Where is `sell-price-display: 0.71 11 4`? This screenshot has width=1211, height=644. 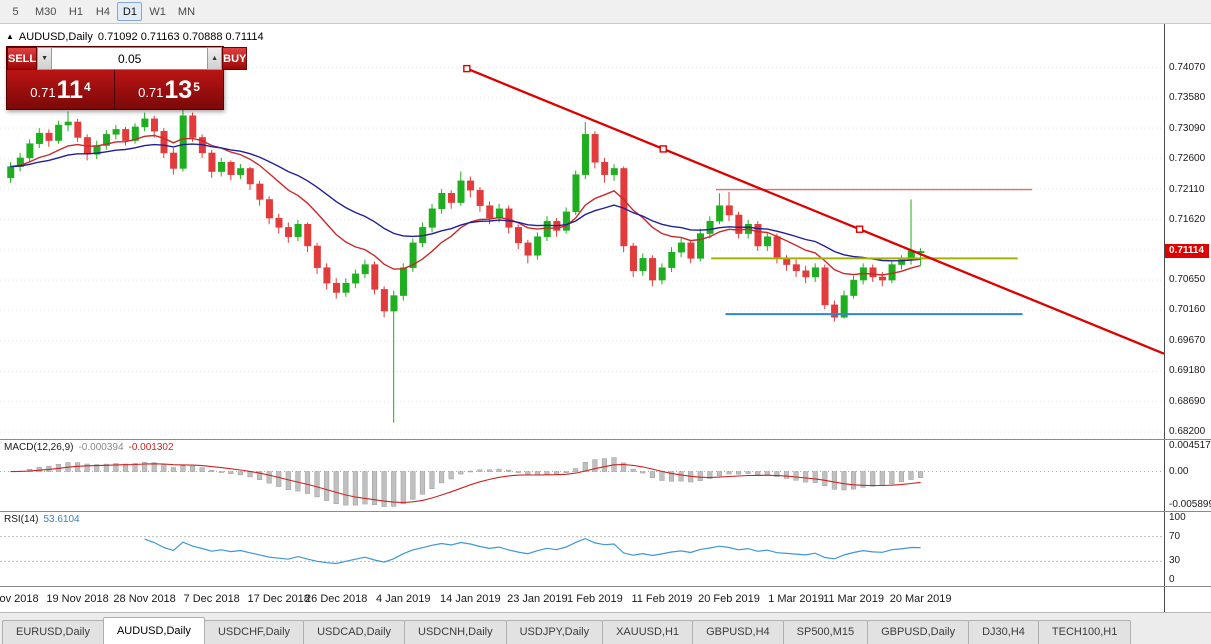
sell-price-display: 0.71 11 4 is located at coordinates (61, 89).